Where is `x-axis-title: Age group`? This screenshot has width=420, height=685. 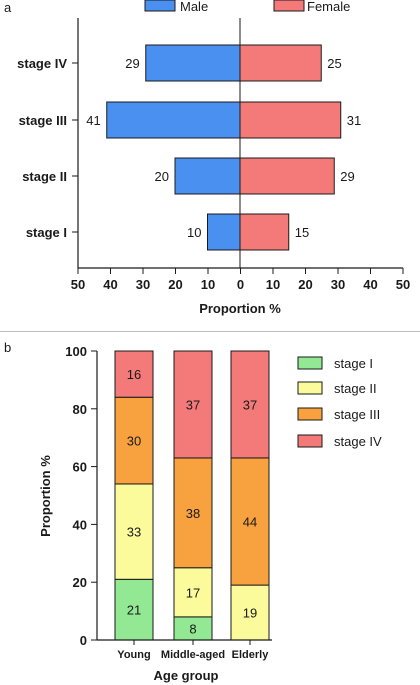
x-axis-title: Age group is located at coordinates (186, 675).